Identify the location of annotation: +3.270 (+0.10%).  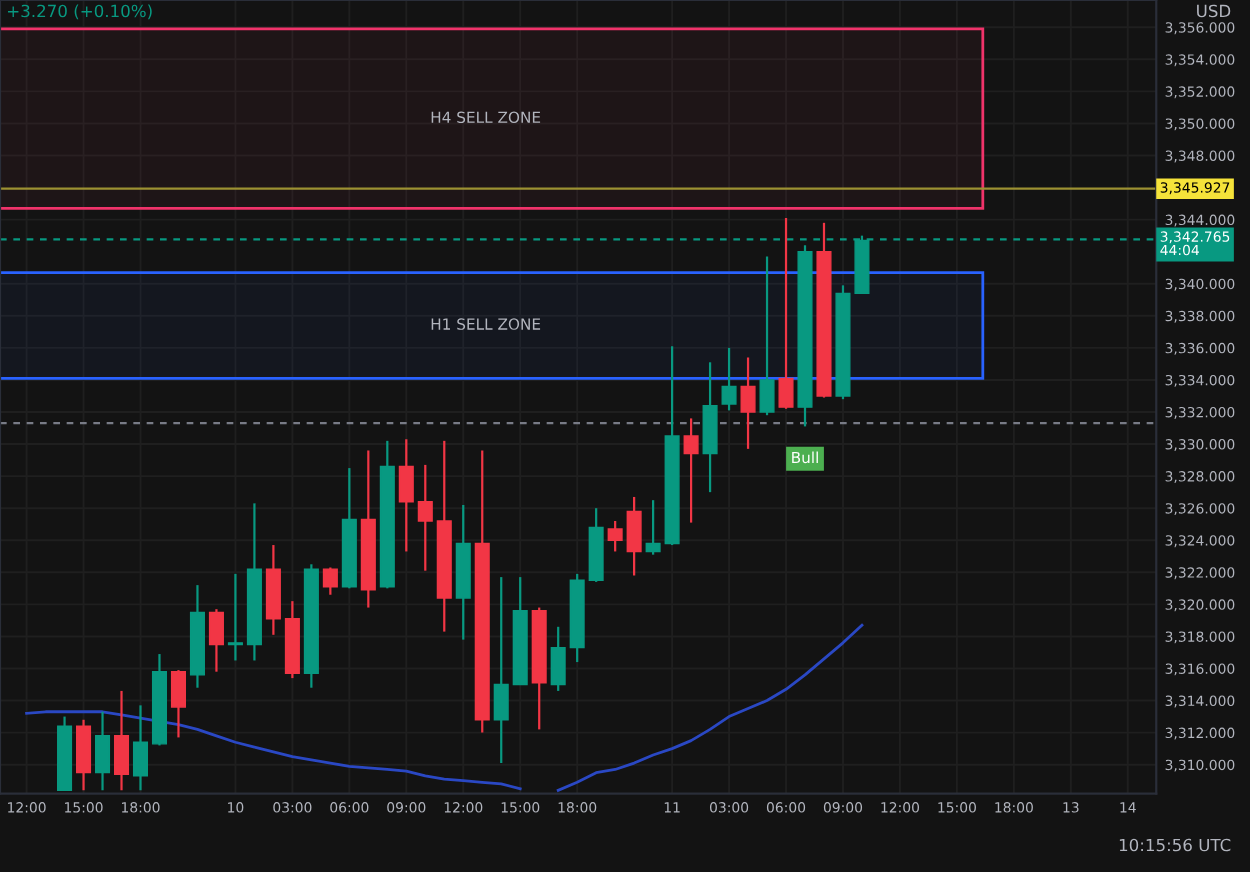
(80, 12).